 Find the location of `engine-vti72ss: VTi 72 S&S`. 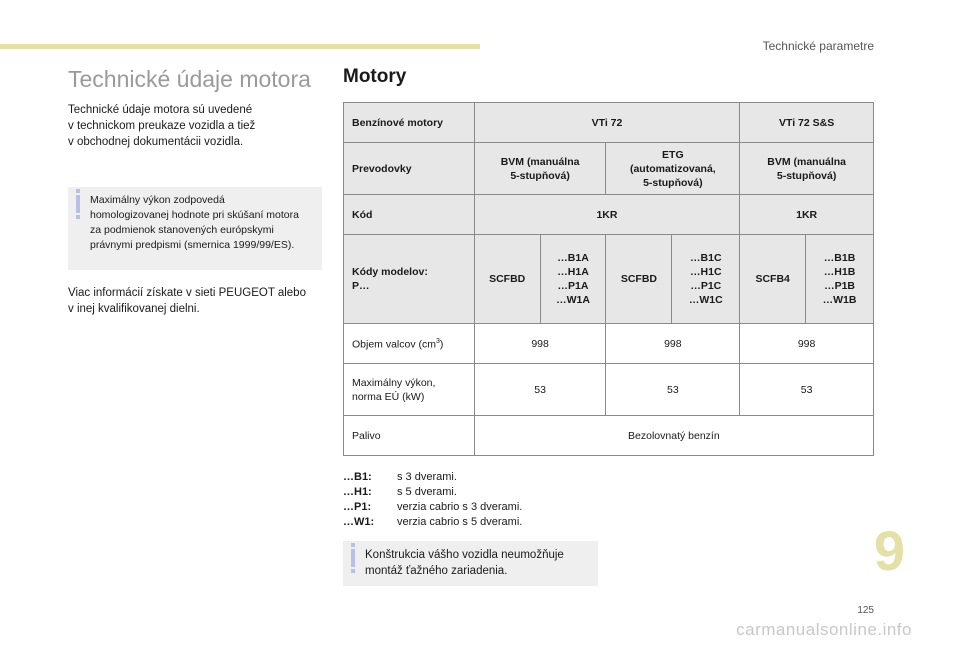

engine-vti72ss: VTi 72 S&S is located at coordinates (806, 122).